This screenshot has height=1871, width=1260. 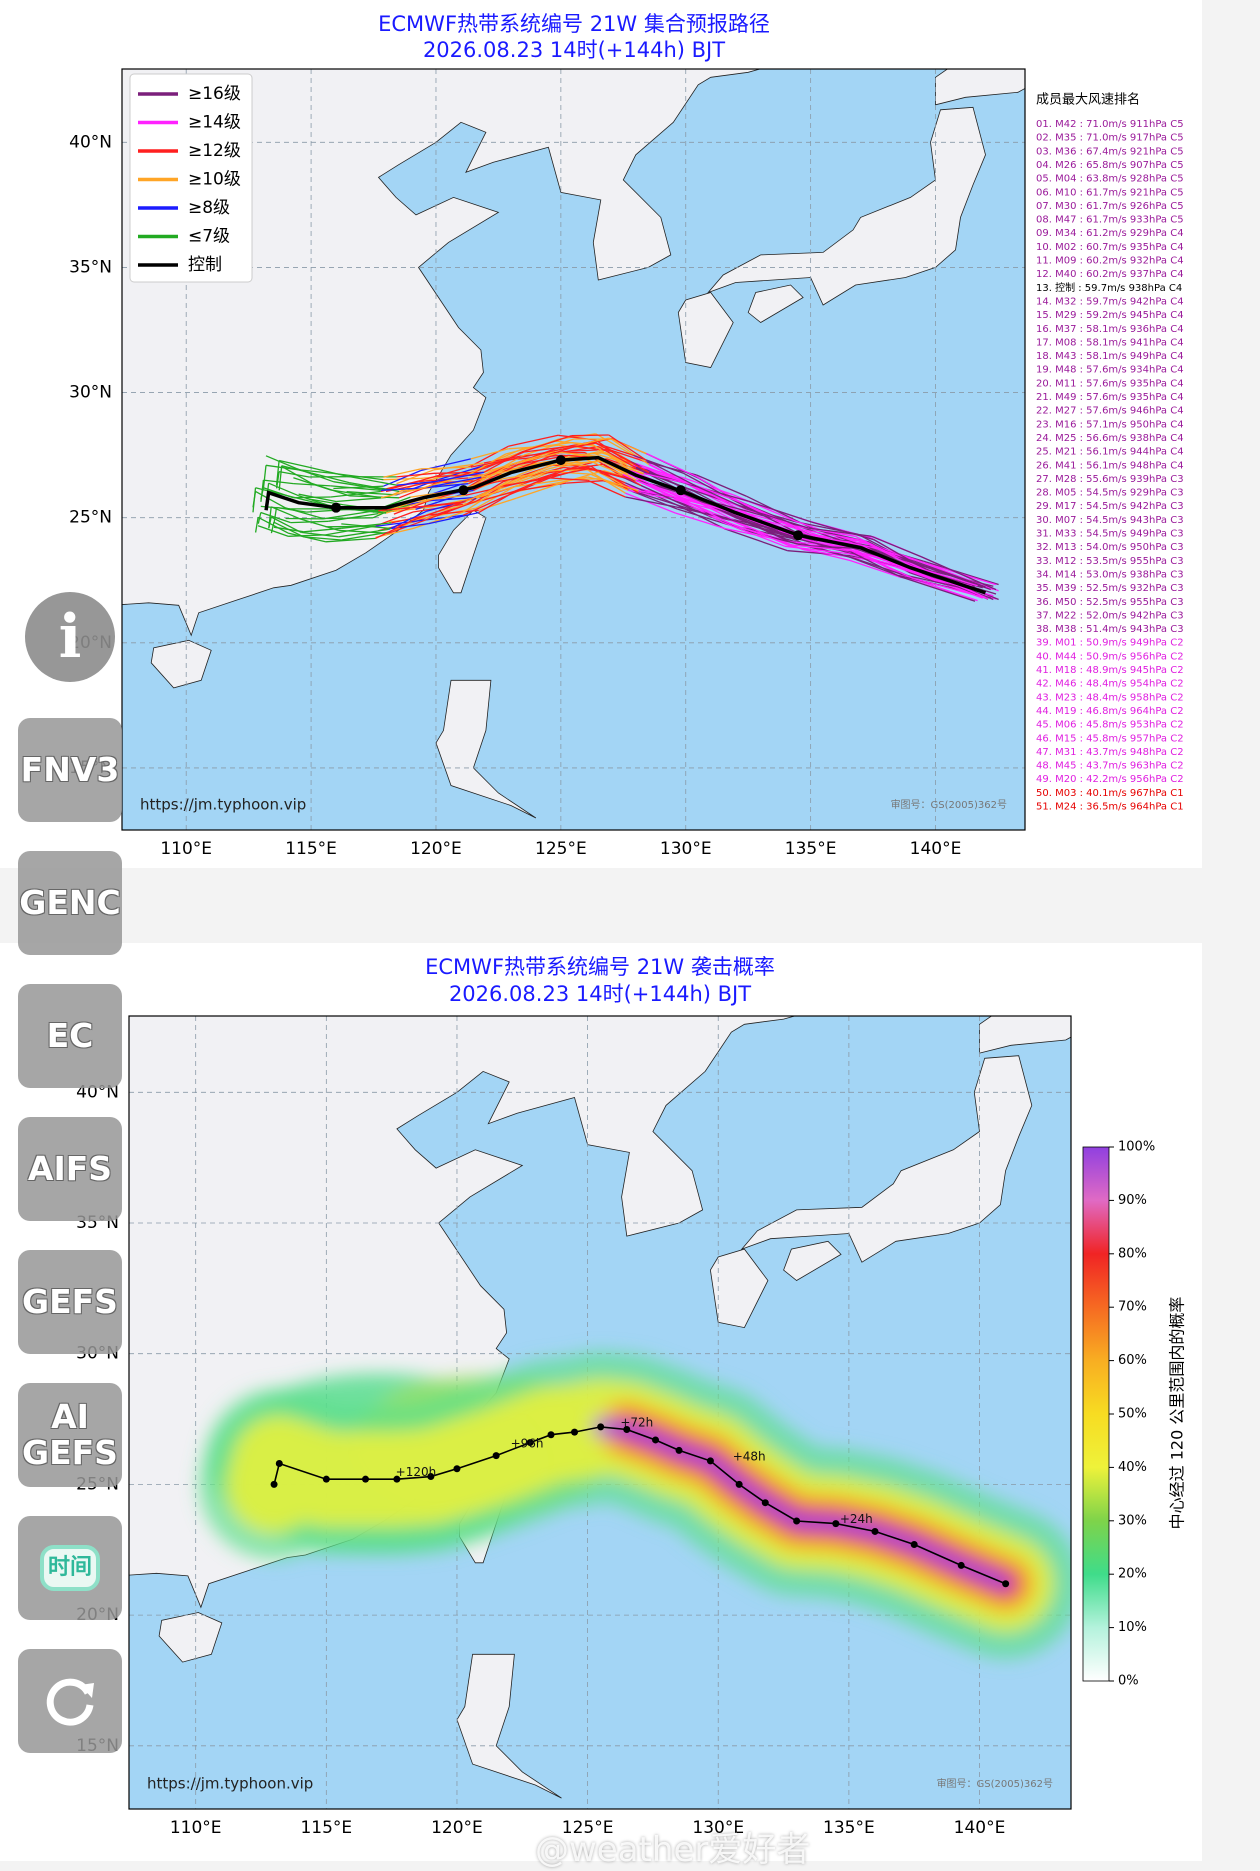 I want to click on model-button: AIFS, so click(x=70, y=1169).